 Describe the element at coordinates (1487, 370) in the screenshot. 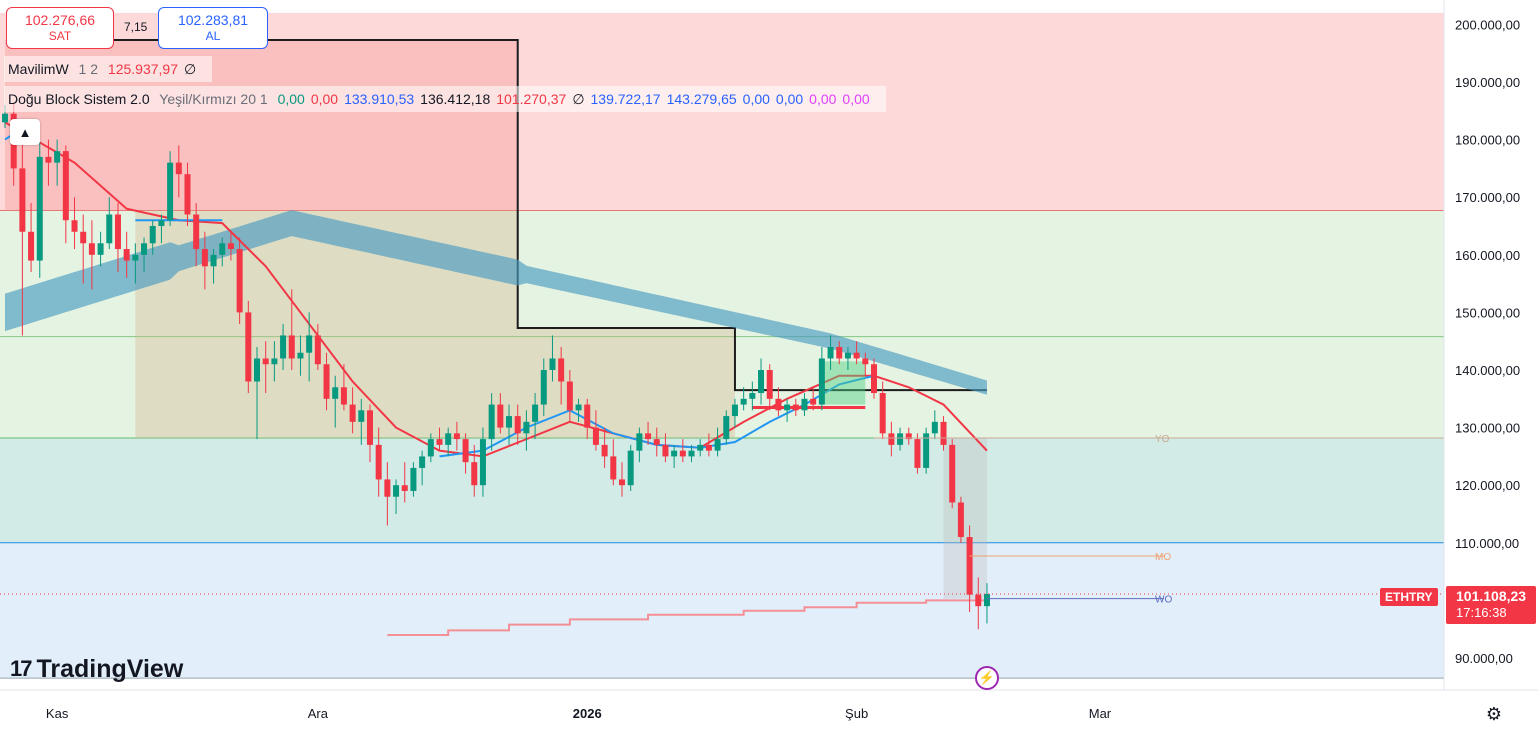

I see `y-tick-label: 140.000,00` at that location.